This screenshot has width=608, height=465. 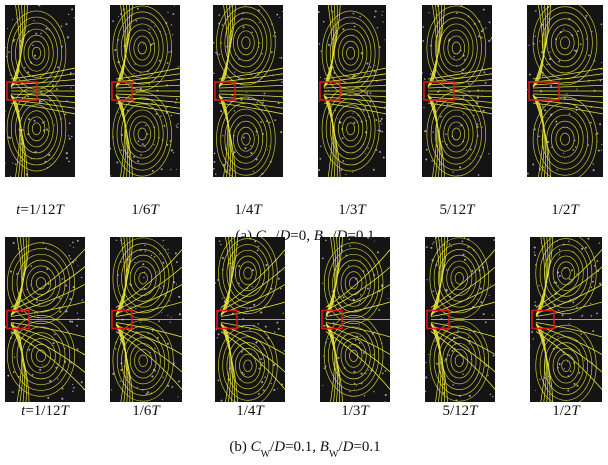 What do you see at coordinates (248, 91) in the screenshot?
I see `flow-panel` at bounding box center [248, 91].